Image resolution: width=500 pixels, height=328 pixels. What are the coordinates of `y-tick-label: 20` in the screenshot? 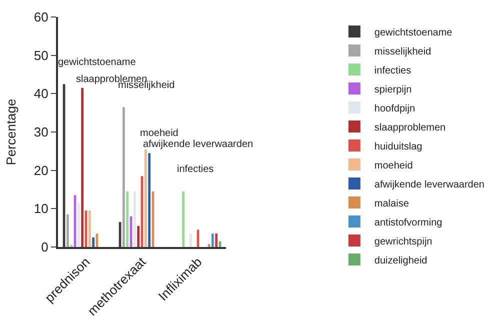 It's located at (41, 170).